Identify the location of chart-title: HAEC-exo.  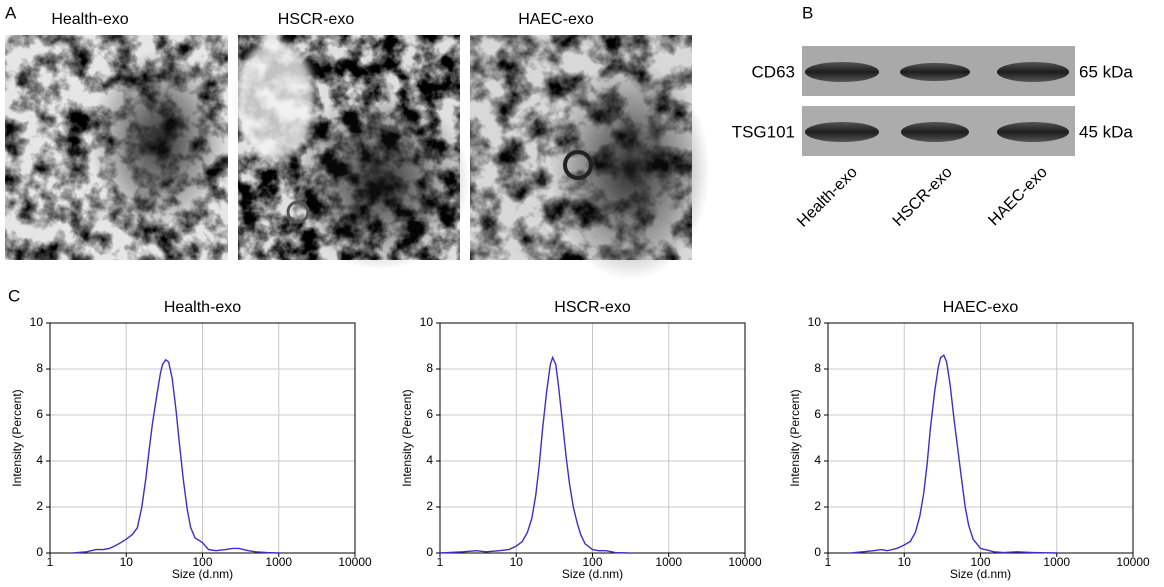
(981, 307).